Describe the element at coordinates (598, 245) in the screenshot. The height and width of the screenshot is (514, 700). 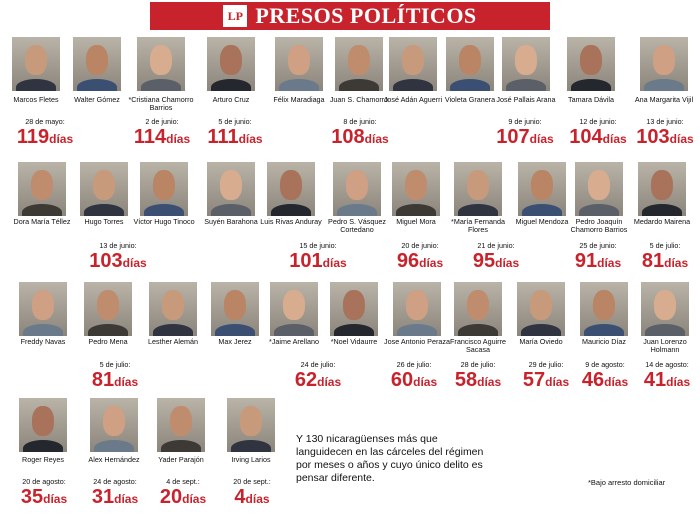
I see `arrest-date: 25 de junio:` at that location.